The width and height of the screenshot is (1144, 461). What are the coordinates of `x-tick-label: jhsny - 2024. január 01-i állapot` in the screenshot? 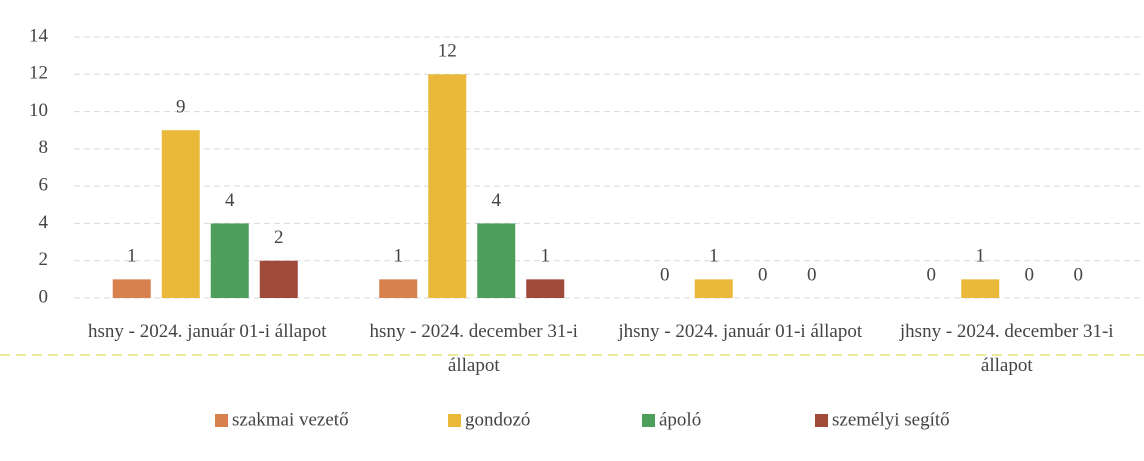 It's located at (740, 331).